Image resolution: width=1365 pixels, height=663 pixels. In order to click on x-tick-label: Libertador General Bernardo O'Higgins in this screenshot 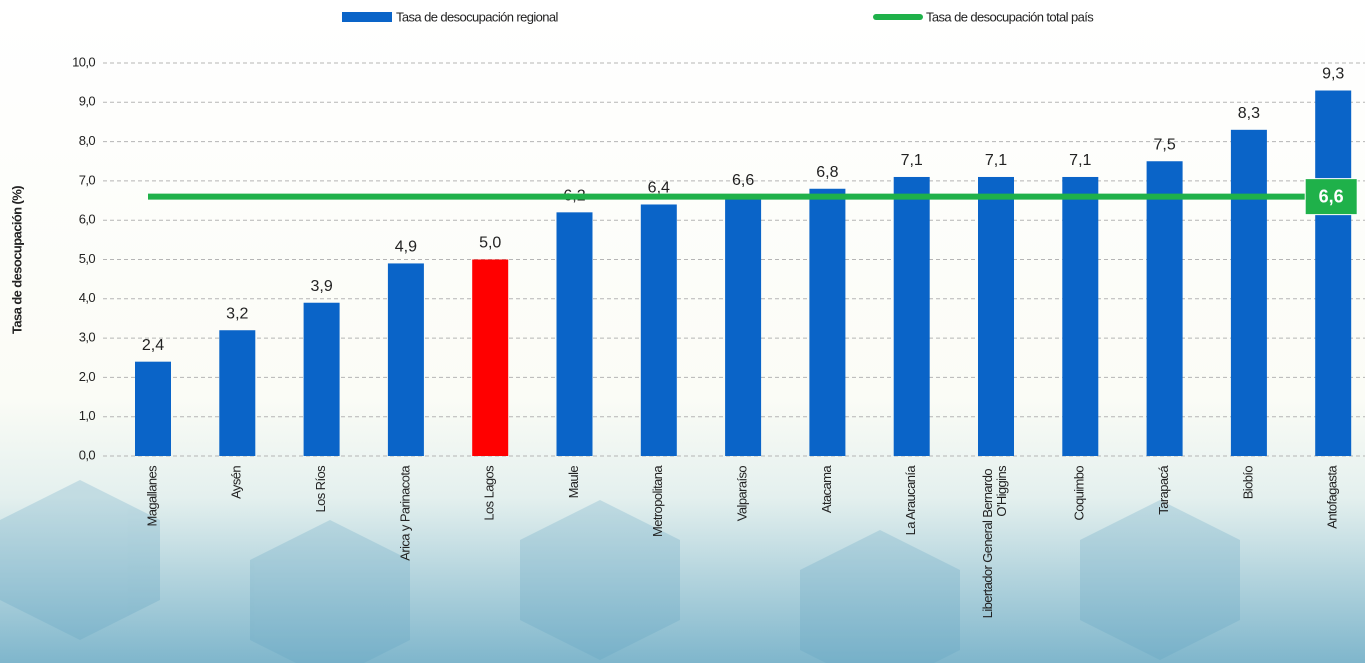, I will do `click(994, 541)`.